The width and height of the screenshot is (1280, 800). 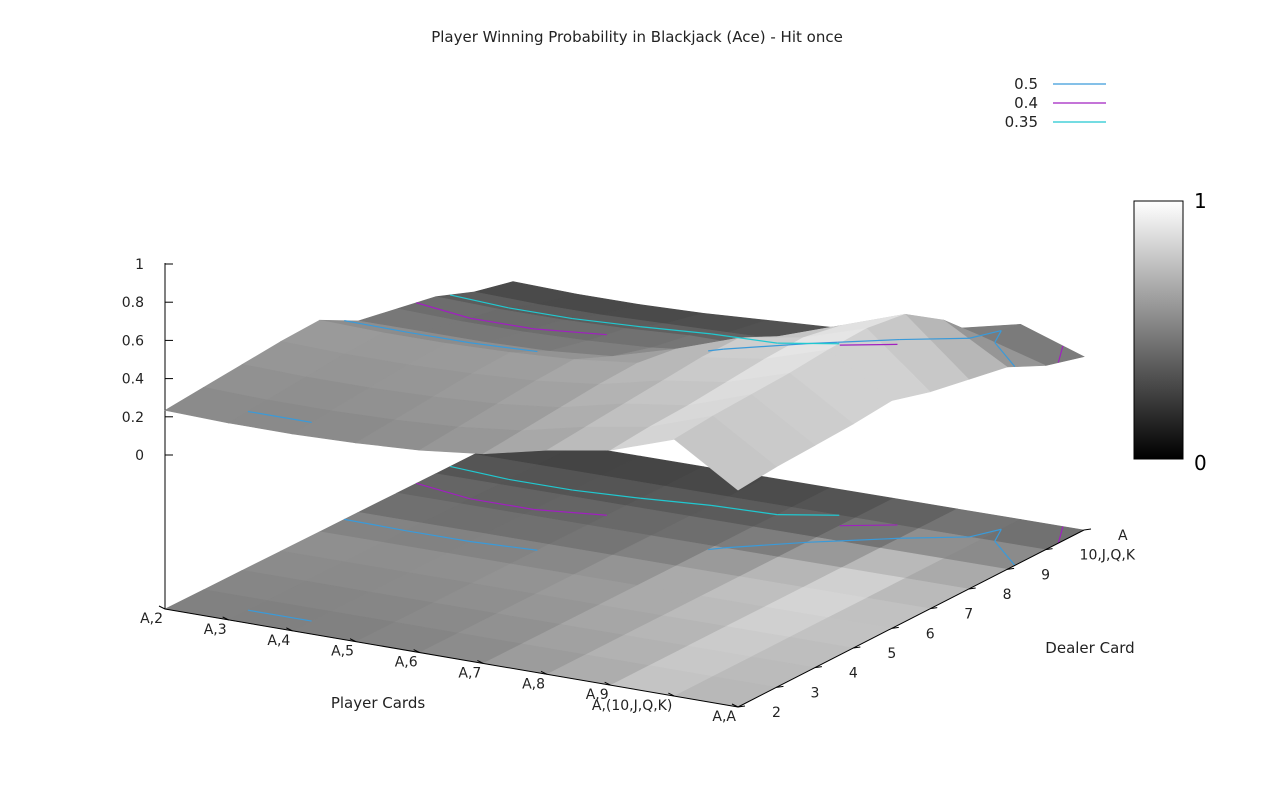 What do you see at coordinates (853, 674) in the screenshot?
I see `y-tick-label: 4` at bounding box center [853, 674].